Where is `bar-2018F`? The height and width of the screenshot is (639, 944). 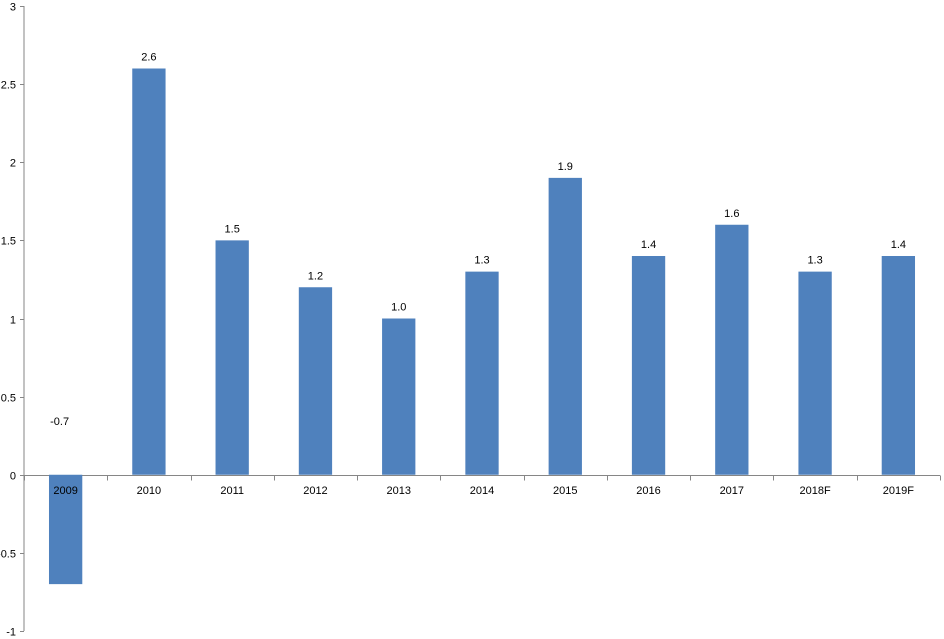
bar-2018F is located at coordinates (815, 373).